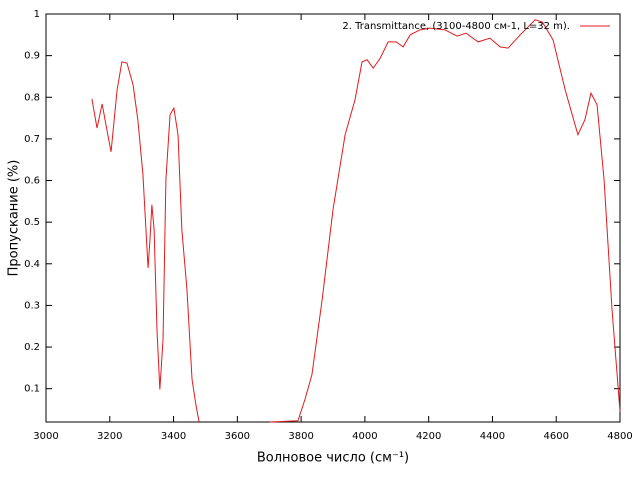 Image resolution: width=640 pixels, height=480 pixels. What do you see at coordinates (300, 436) in the screenshot?
I see `x-tick-label: 3800` at bounding box center [300, 436].